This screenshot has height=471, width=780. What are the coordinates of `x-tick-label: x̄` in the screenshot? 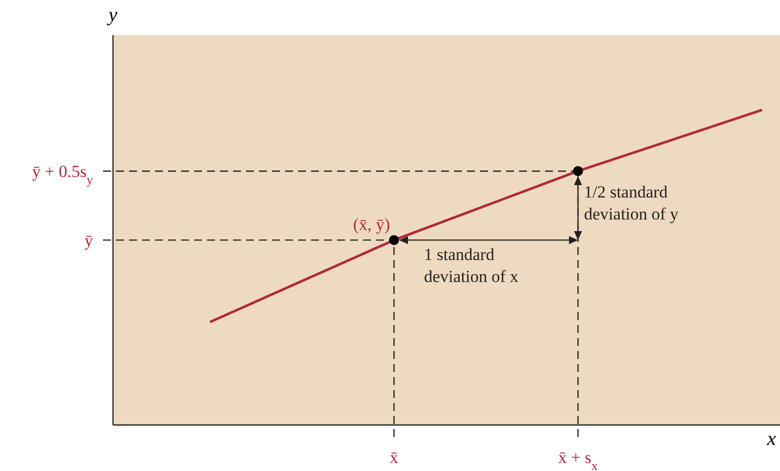 It's located at (394, 457).